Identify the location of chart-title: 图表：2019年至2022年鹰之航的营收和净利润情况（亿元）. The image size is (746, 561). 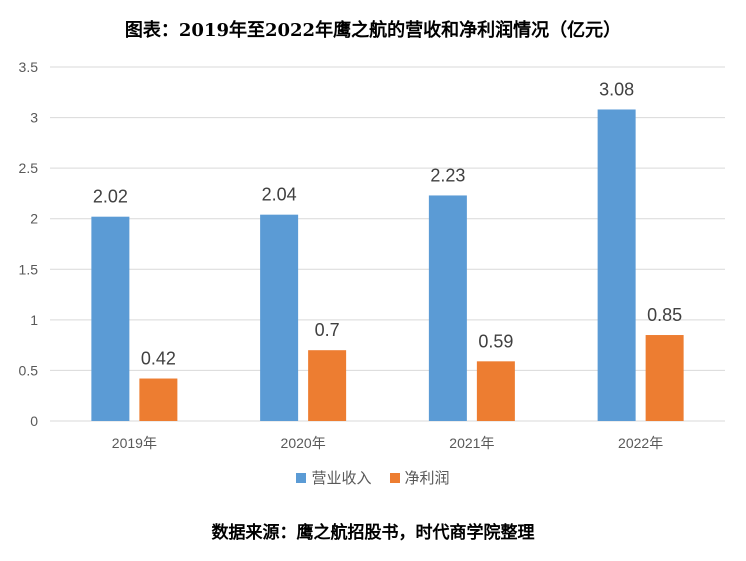
(373, 30).